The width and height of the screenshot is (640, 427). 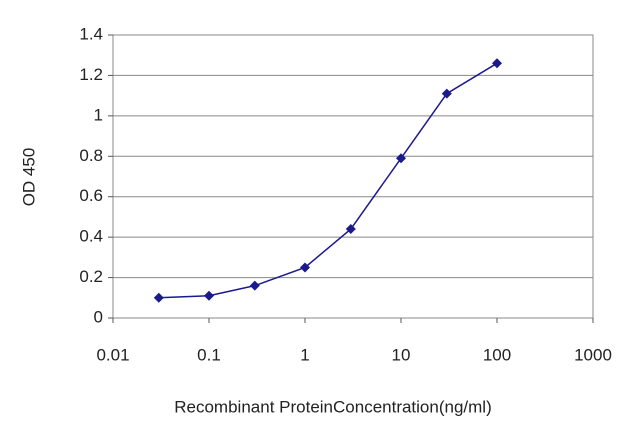 I want to click on y-axis-label: OD 450, so click(x=28, y=177).